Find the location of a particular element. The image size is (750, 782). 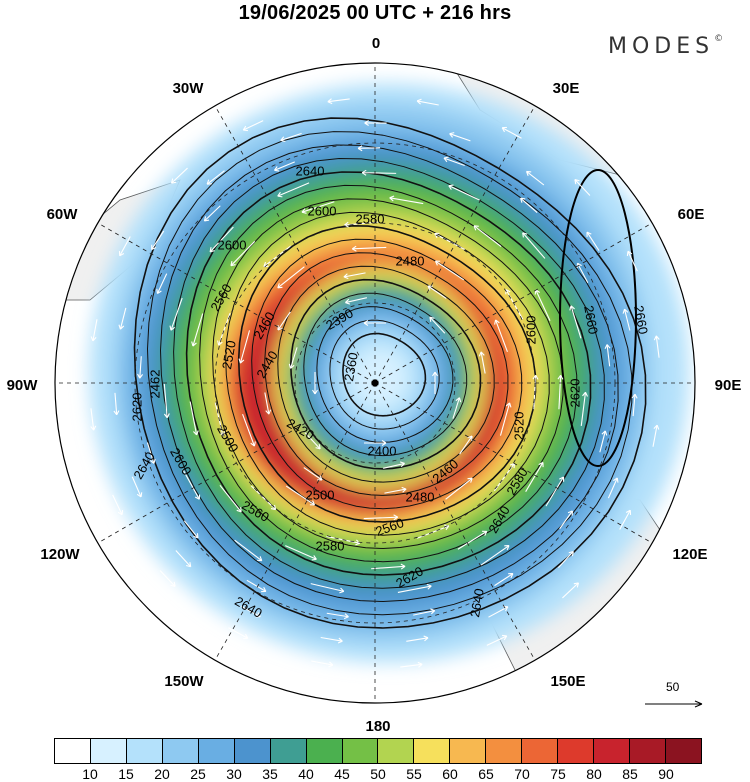

color-scale-tick: 30 is located at coordinates (234, 774).